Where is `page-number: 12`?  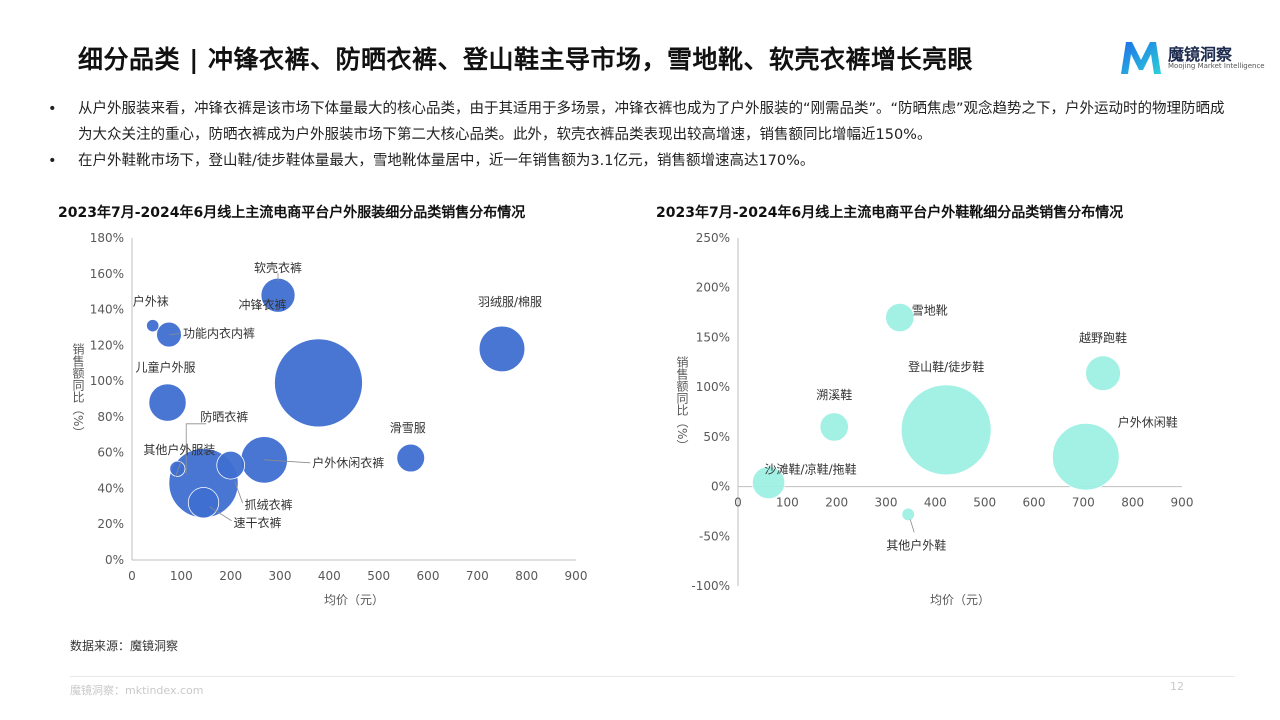
page-number: 12 is located at coordinates (1177, 686).